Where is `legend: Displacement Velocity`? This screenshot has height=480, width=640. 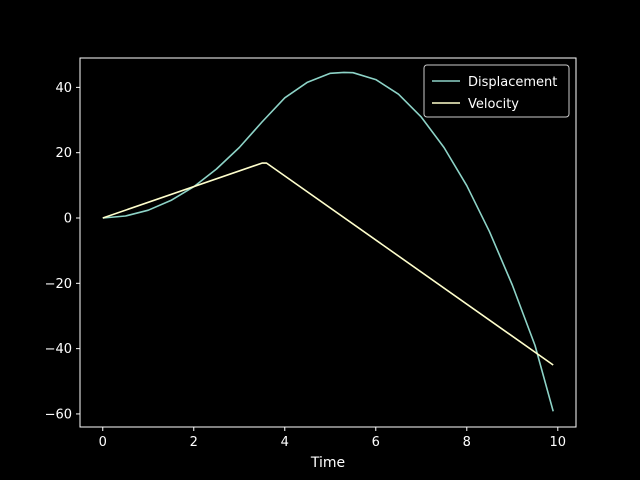 legend: Displacement Velocity is located at coordinates (496, 91).